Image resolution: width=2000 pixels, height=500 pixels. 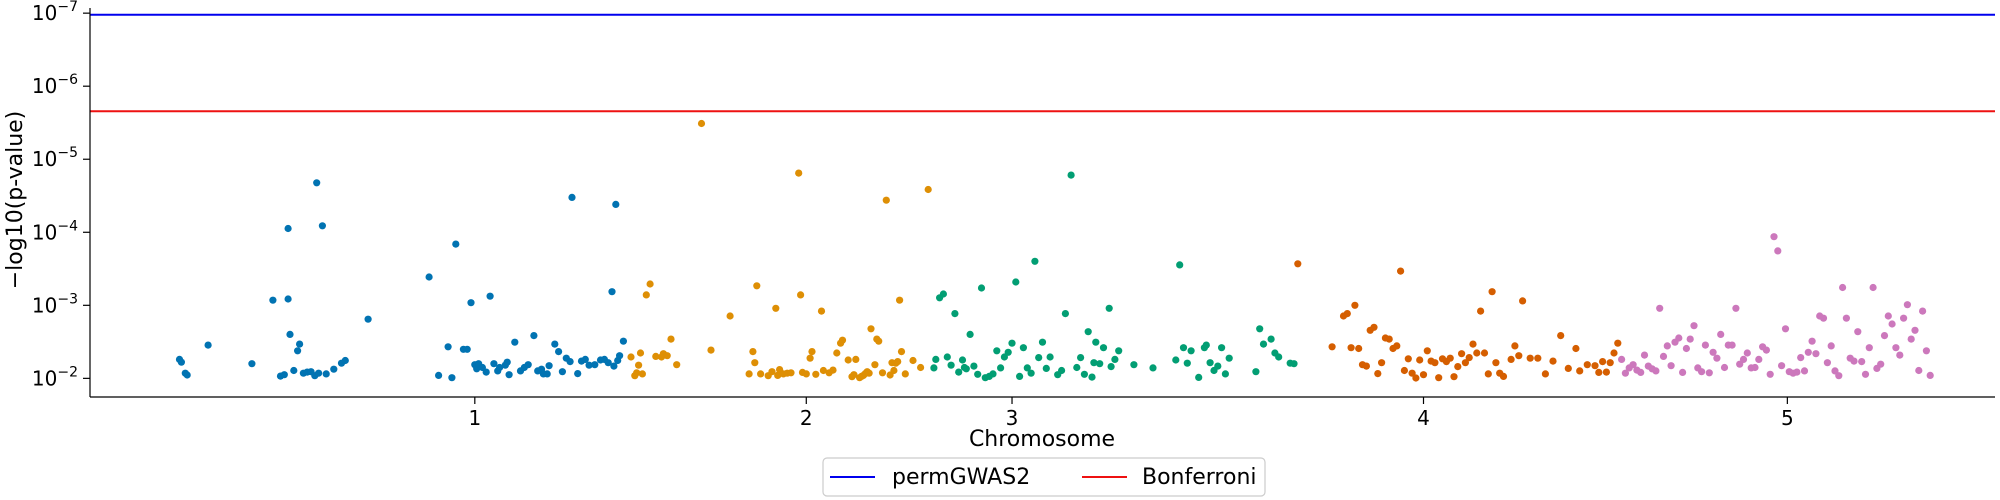 I want to click on x-axis-ticks: 1 2 3 4 5, so click(x=1131, y=413).